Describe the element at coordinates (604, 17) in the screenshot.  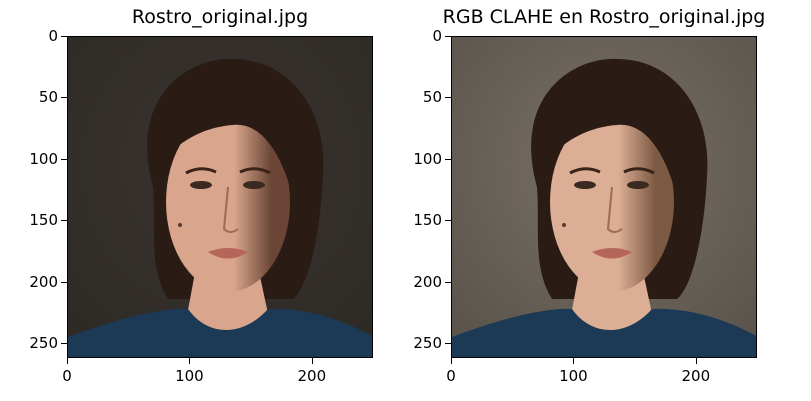
I see `panel-title-right: RGB CLAHE en Rostro_original.jpg` at that location.